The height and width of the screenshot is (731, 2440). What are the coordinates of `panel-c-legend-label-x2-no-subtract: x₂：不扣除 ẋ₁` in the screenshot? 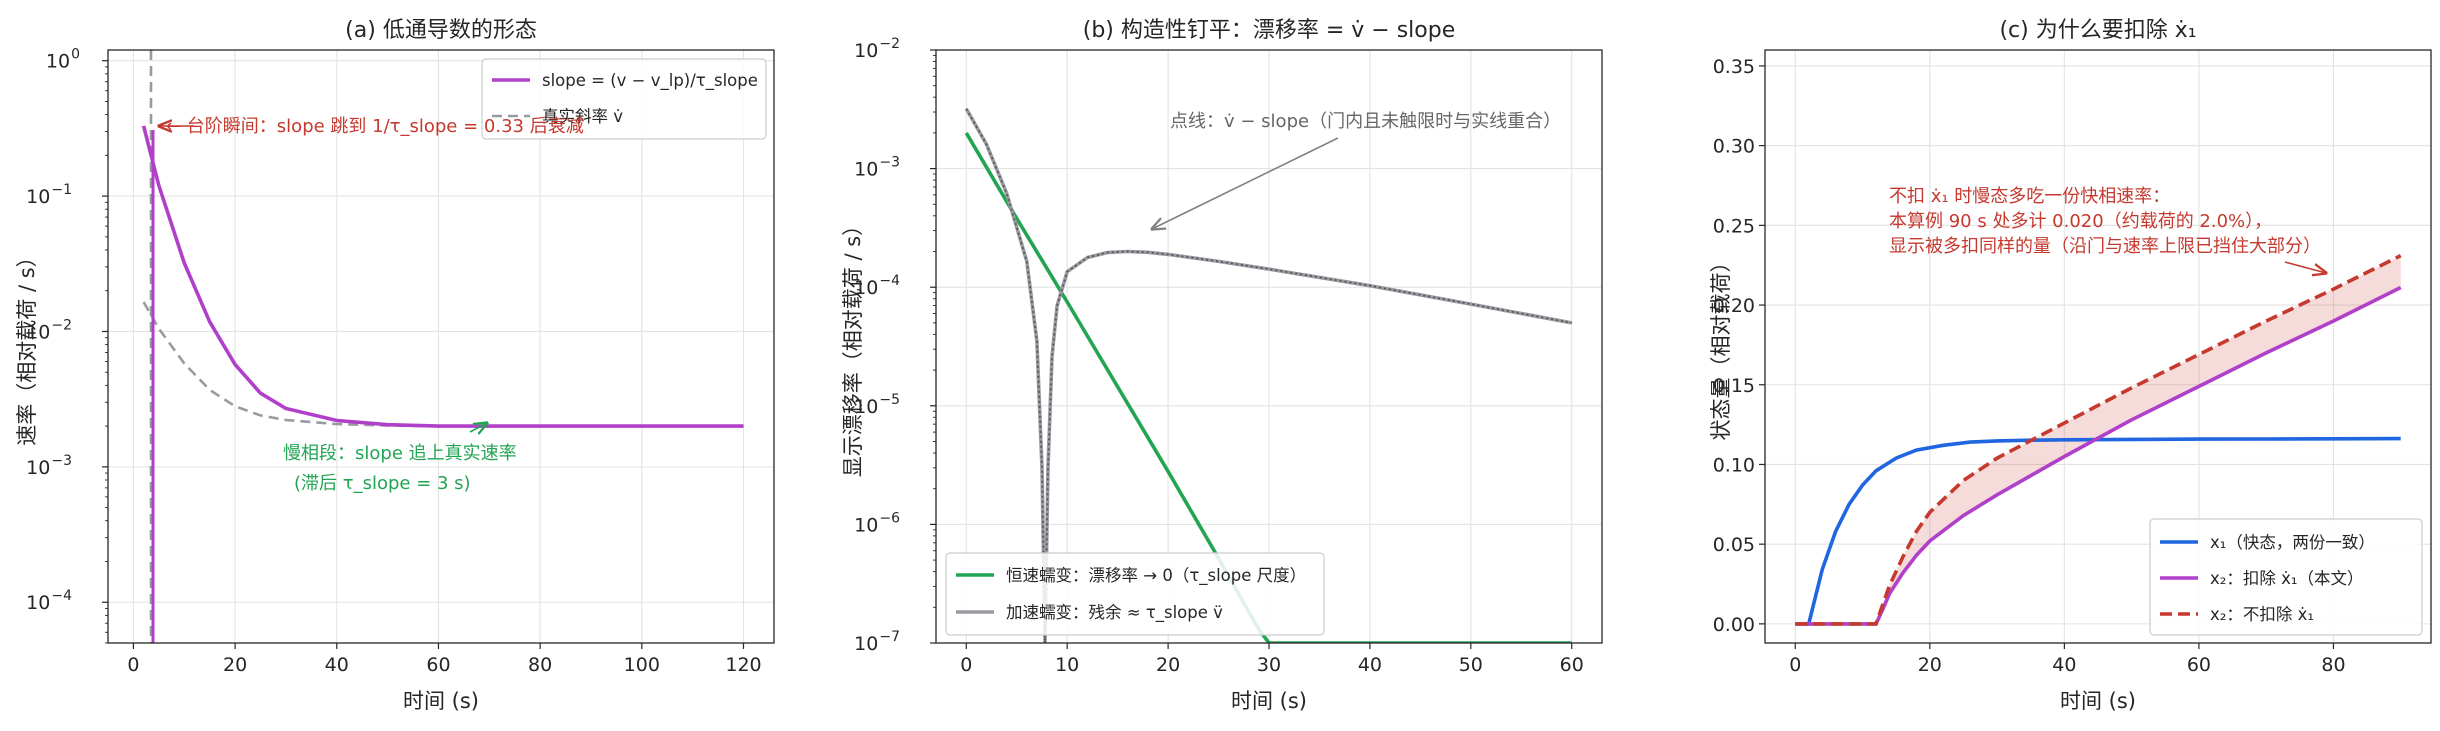 It's located at (2262, 614).